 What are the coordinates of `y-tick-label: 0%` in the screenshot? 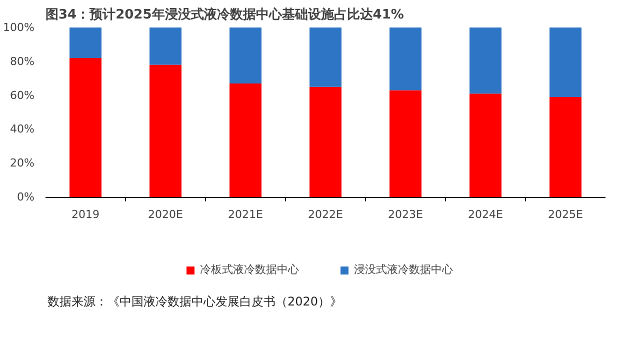 It's located at (25, 197).